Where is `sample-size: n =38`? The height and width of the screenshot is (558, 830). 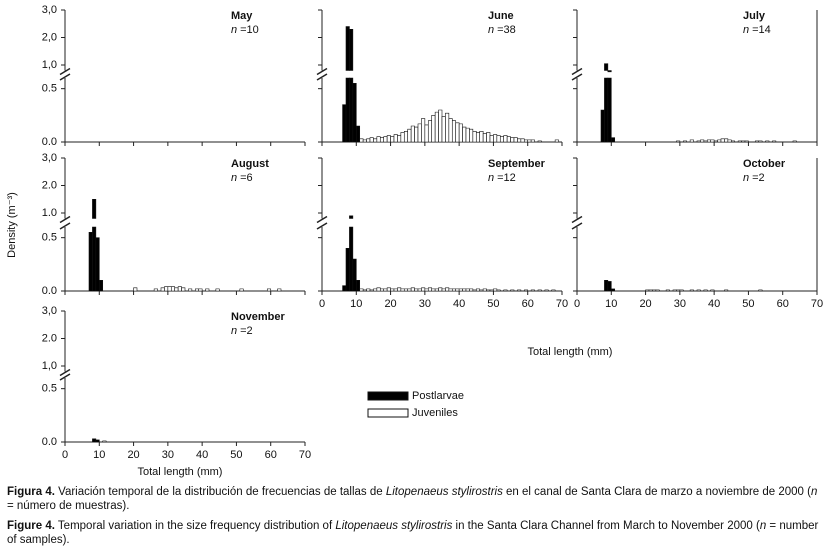 sample-size: n =38 is located at coordinates (502, 30).